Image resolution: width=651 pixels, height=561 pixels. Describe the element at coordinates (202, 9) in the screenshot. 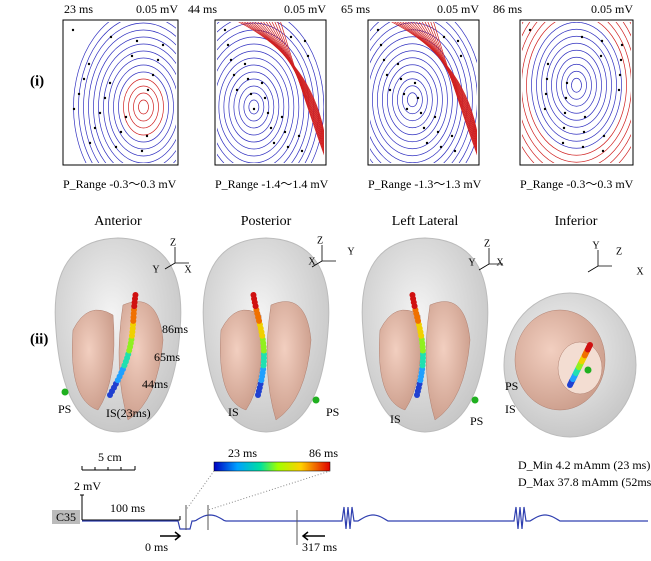

I see `map-time: 44 ms` at that location.